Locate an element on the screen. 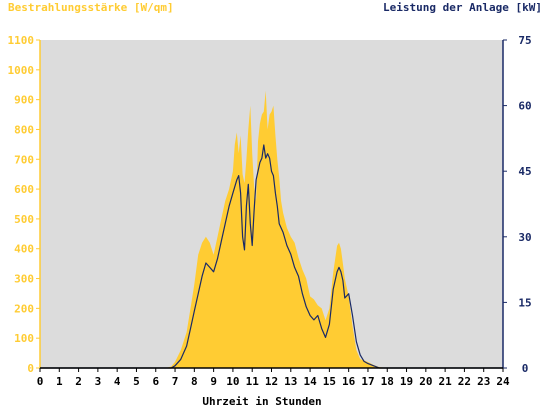  x-tick-label: 1 is located at coordinates (59, 381).